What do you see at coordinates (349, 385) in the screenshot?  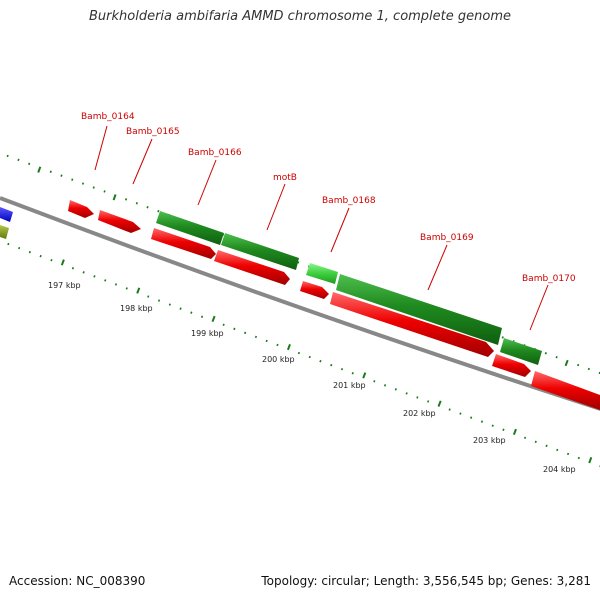 I see `scale-label-201kbp: 201 kbp` at bounding box center [349, 385].